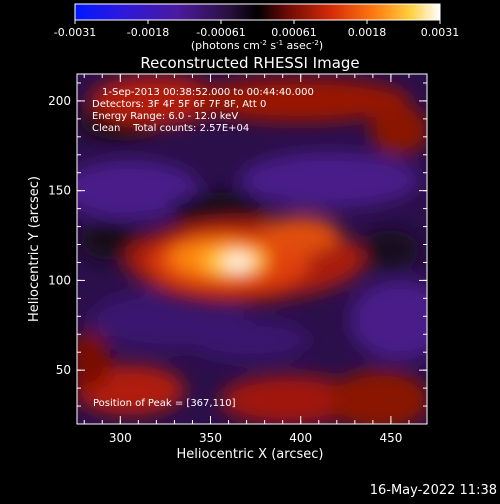 This screenshot has width=500, height=504. I want to click on colorbar-tick-label: -0.00061, so click(220, 32).